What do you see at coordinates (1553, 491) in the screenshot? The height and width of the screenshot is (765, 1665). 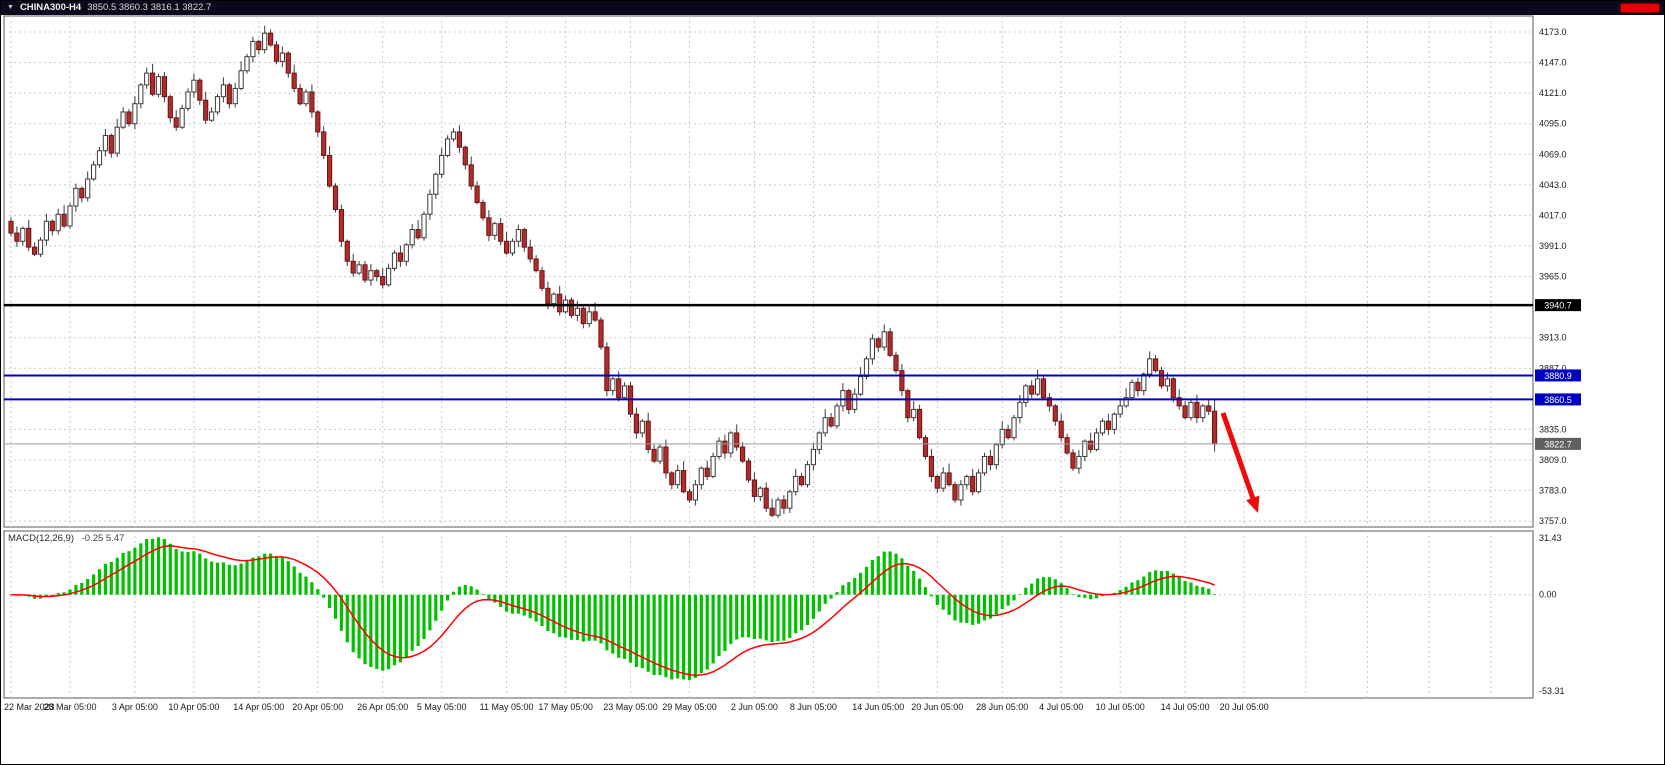 I see `price-tick-label: 3783.0` at bounding box center [1553, 491].